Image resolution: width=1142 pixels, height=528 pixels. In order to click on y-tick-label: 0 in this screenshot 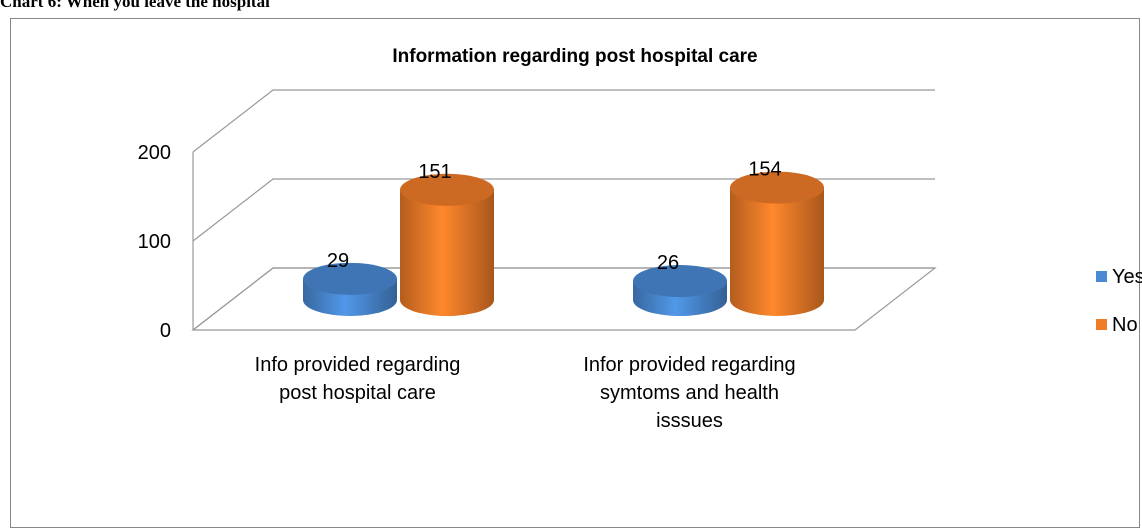, I will do `click(165, 331)`.